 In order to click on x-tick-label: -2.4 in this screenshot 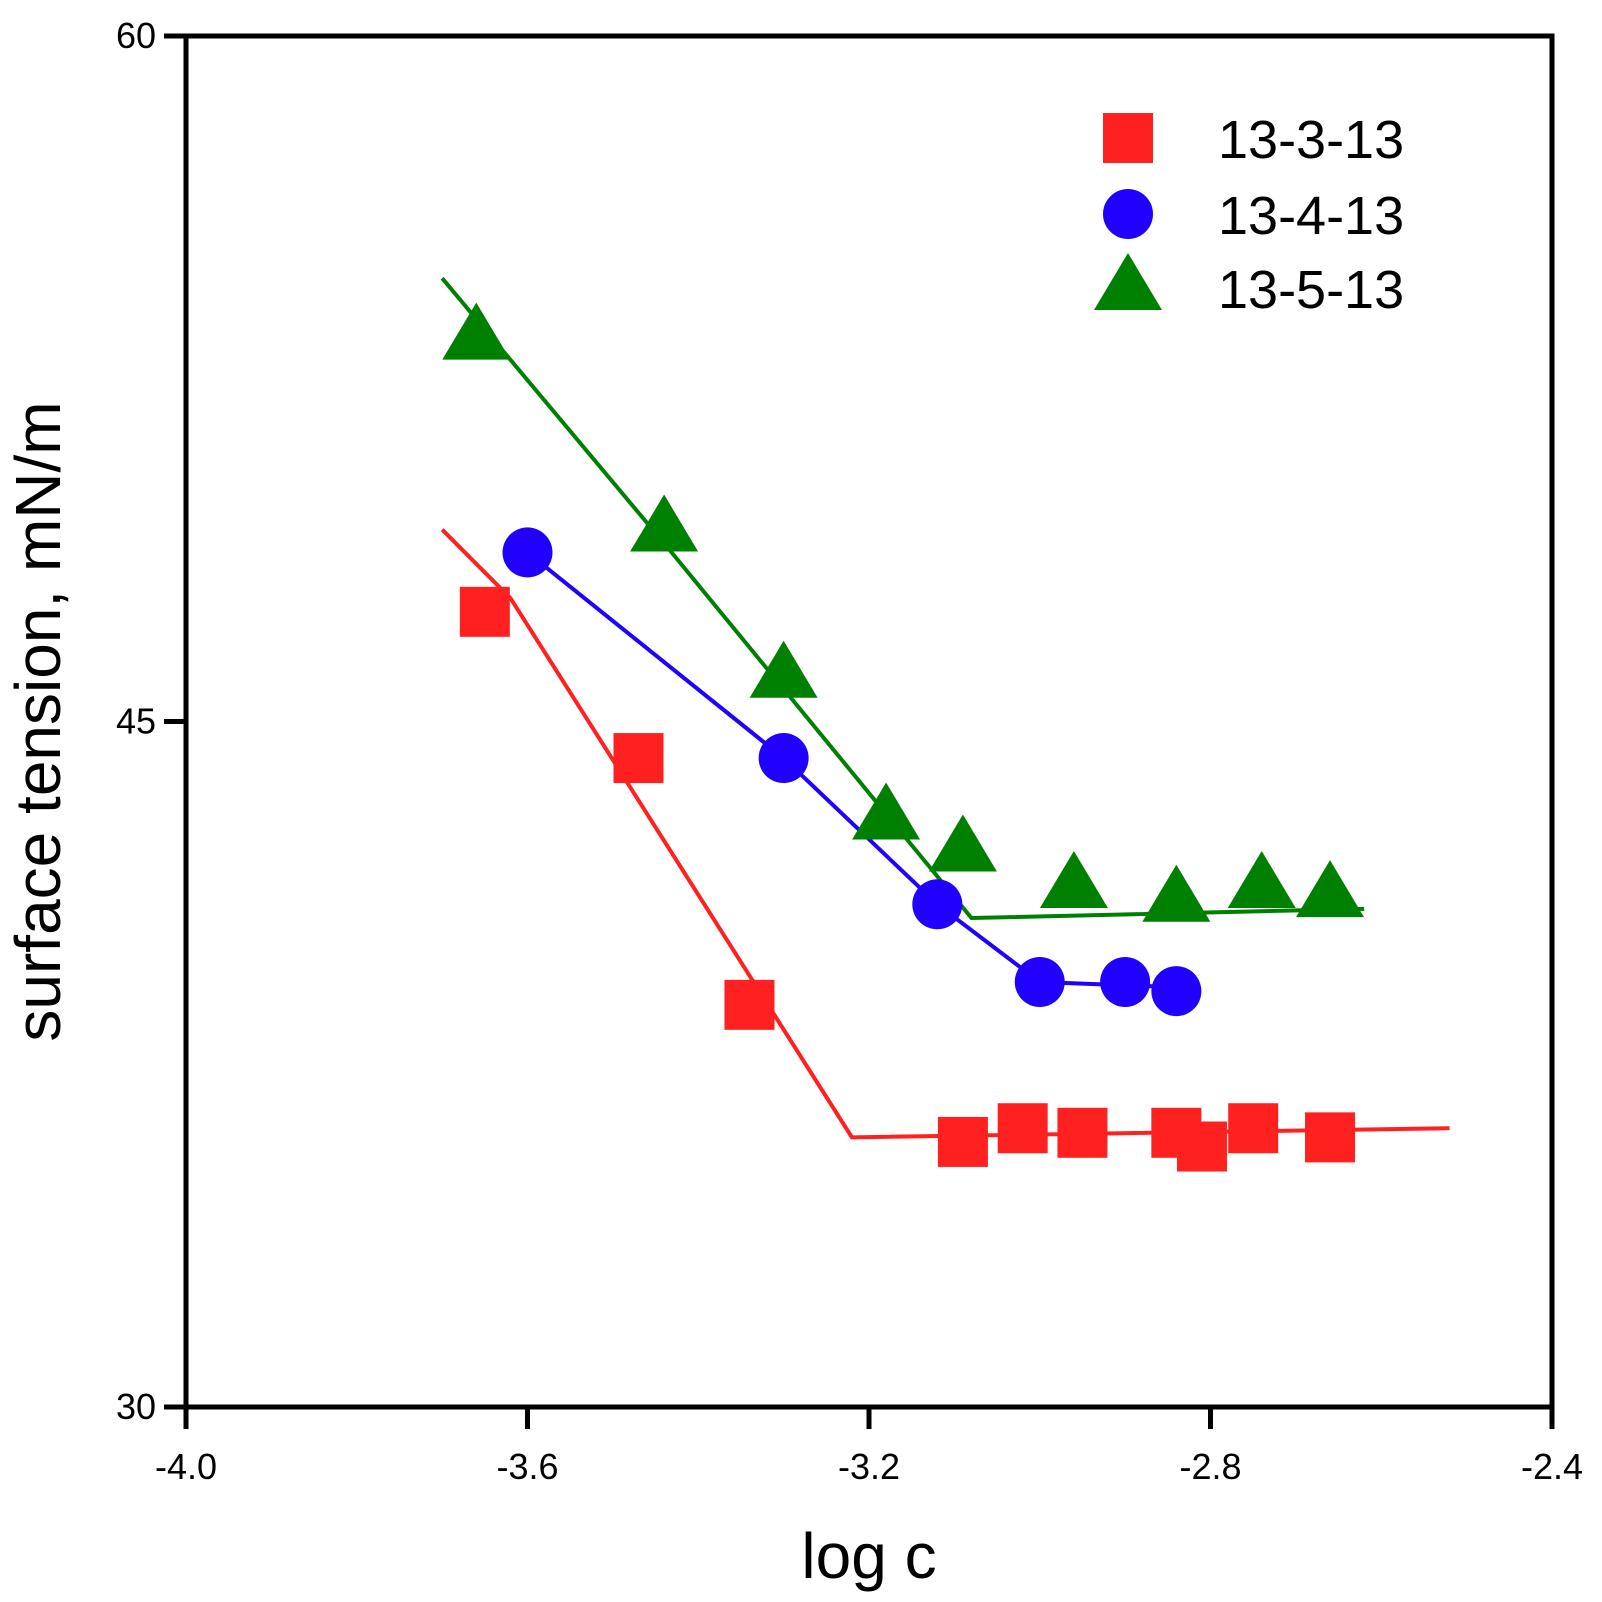, I will do `click(1552, 1466)`.